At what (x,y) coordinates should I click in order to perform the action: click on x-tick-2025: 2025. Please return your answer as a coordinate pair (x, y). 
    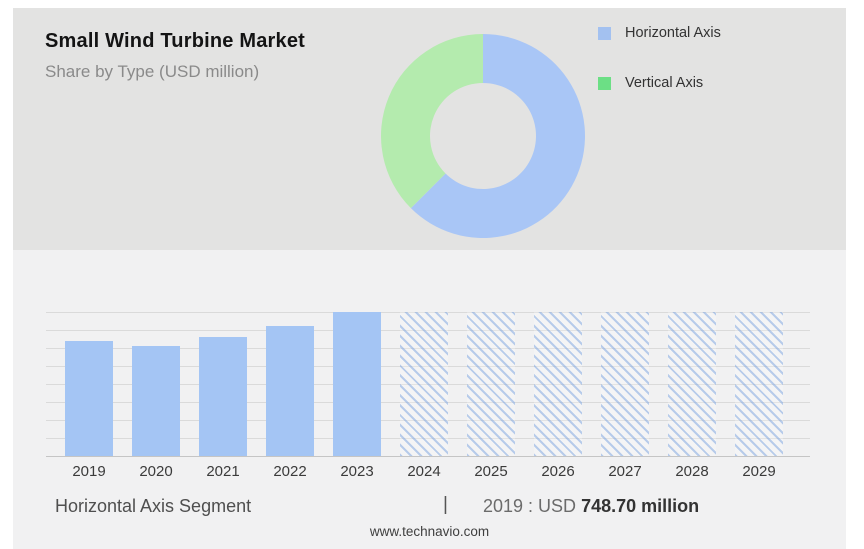
    Looking at the image, I should click on (491, 471).